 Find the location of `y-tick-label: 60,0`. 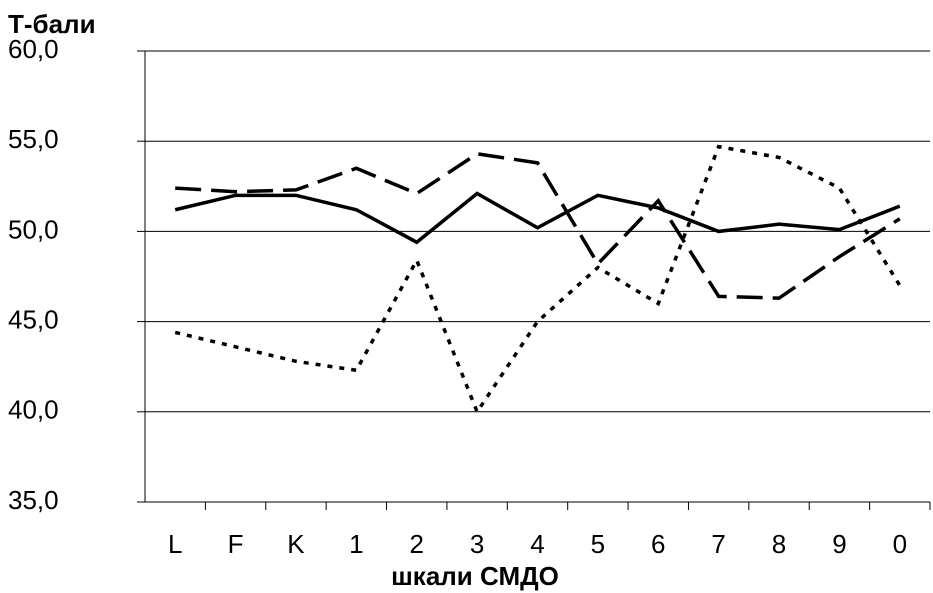

y-tick-label: 60,0 is located at coordinates (33, 49).